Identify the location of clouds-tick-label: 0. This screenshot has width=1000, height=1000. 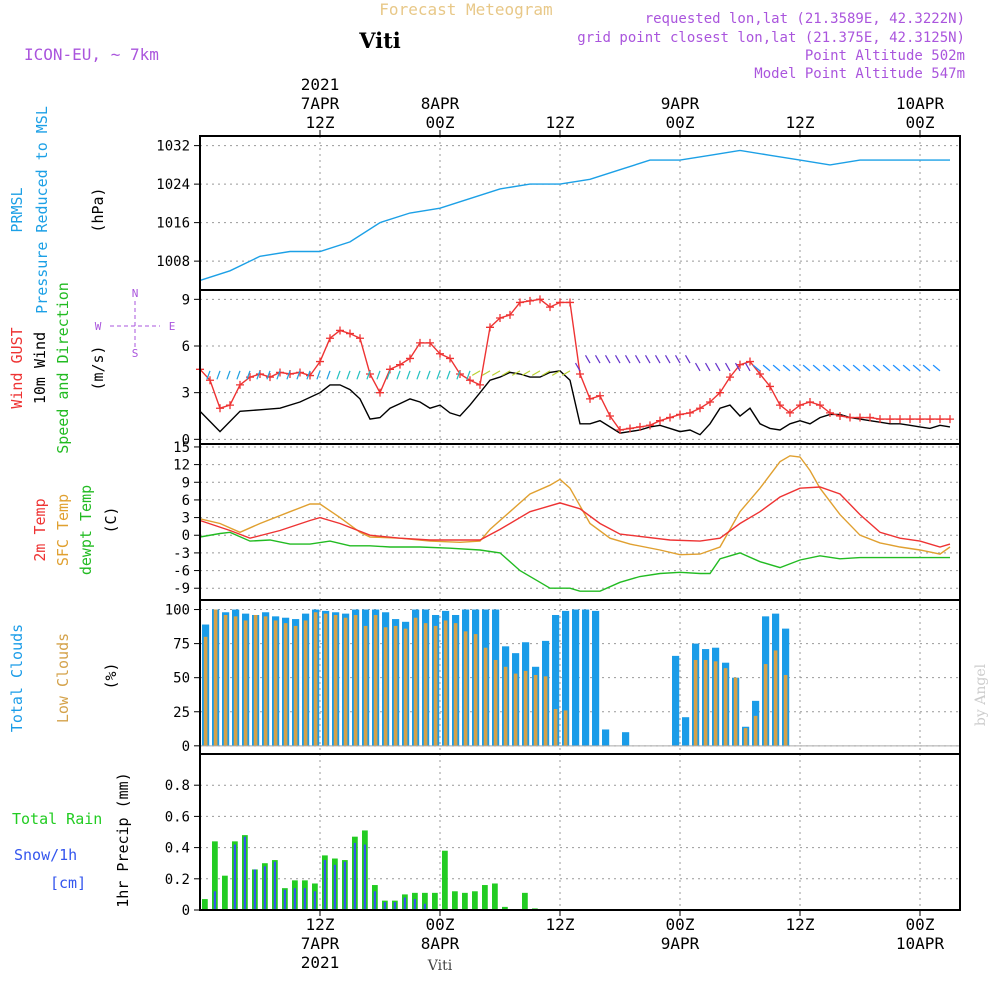
(186, 747).